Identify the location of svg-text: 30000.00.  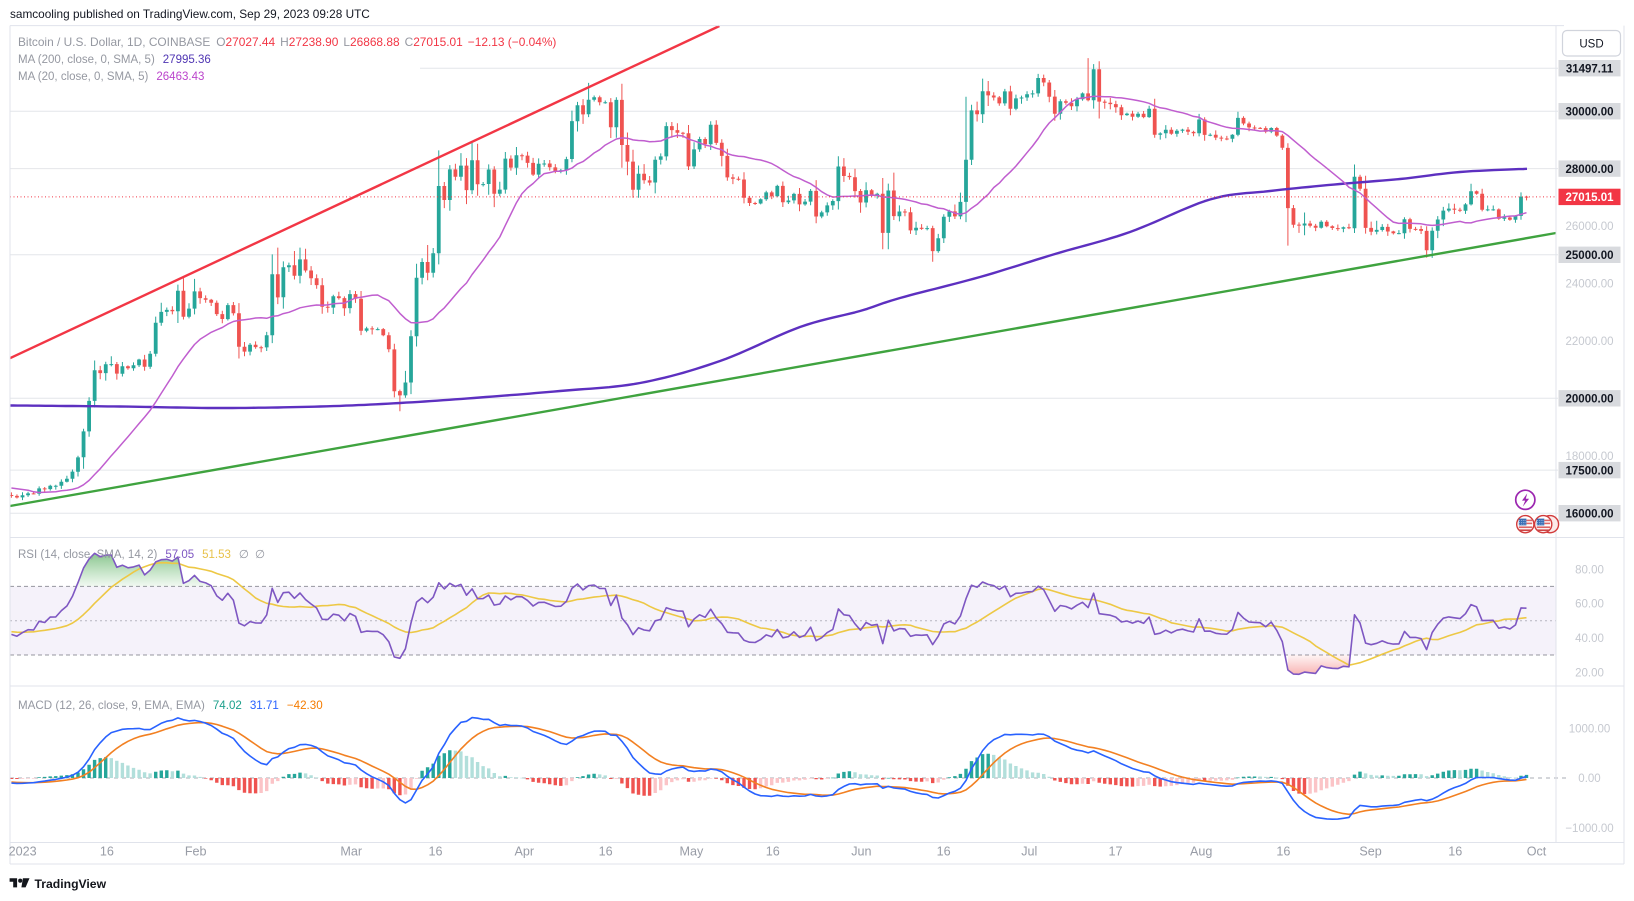
(1590, 112).